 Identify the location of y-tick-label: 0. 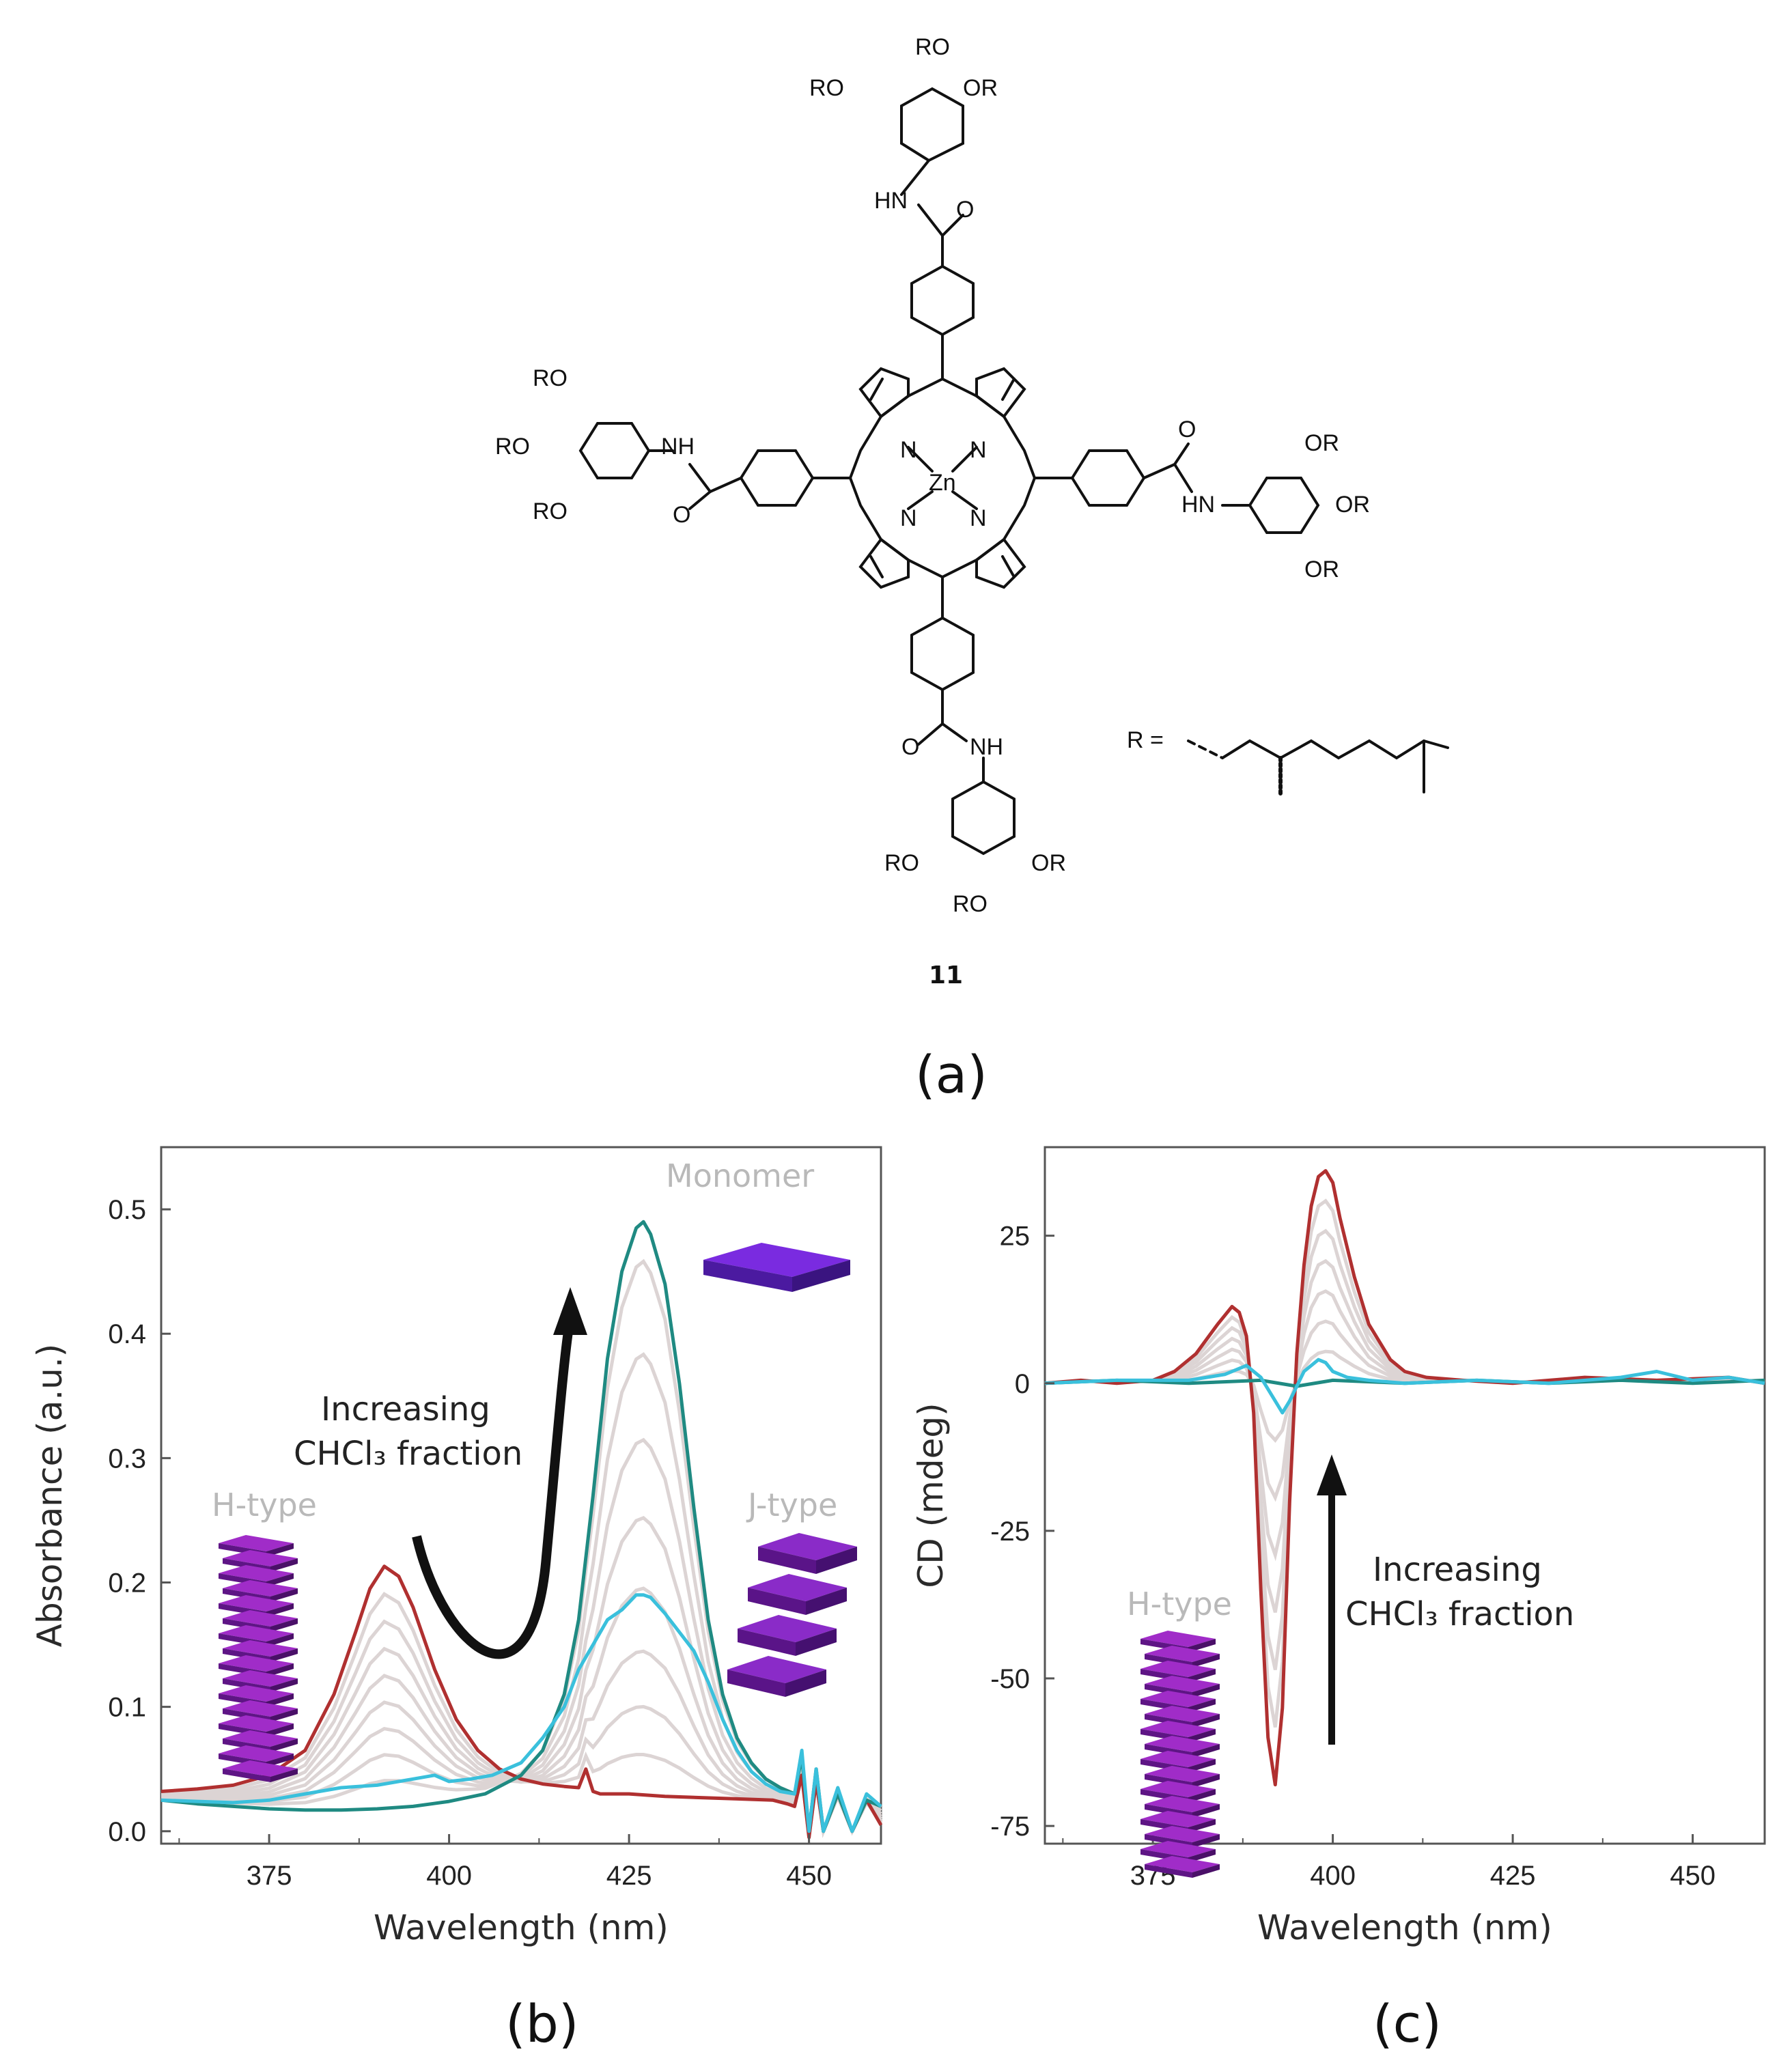
(1022, 1384).